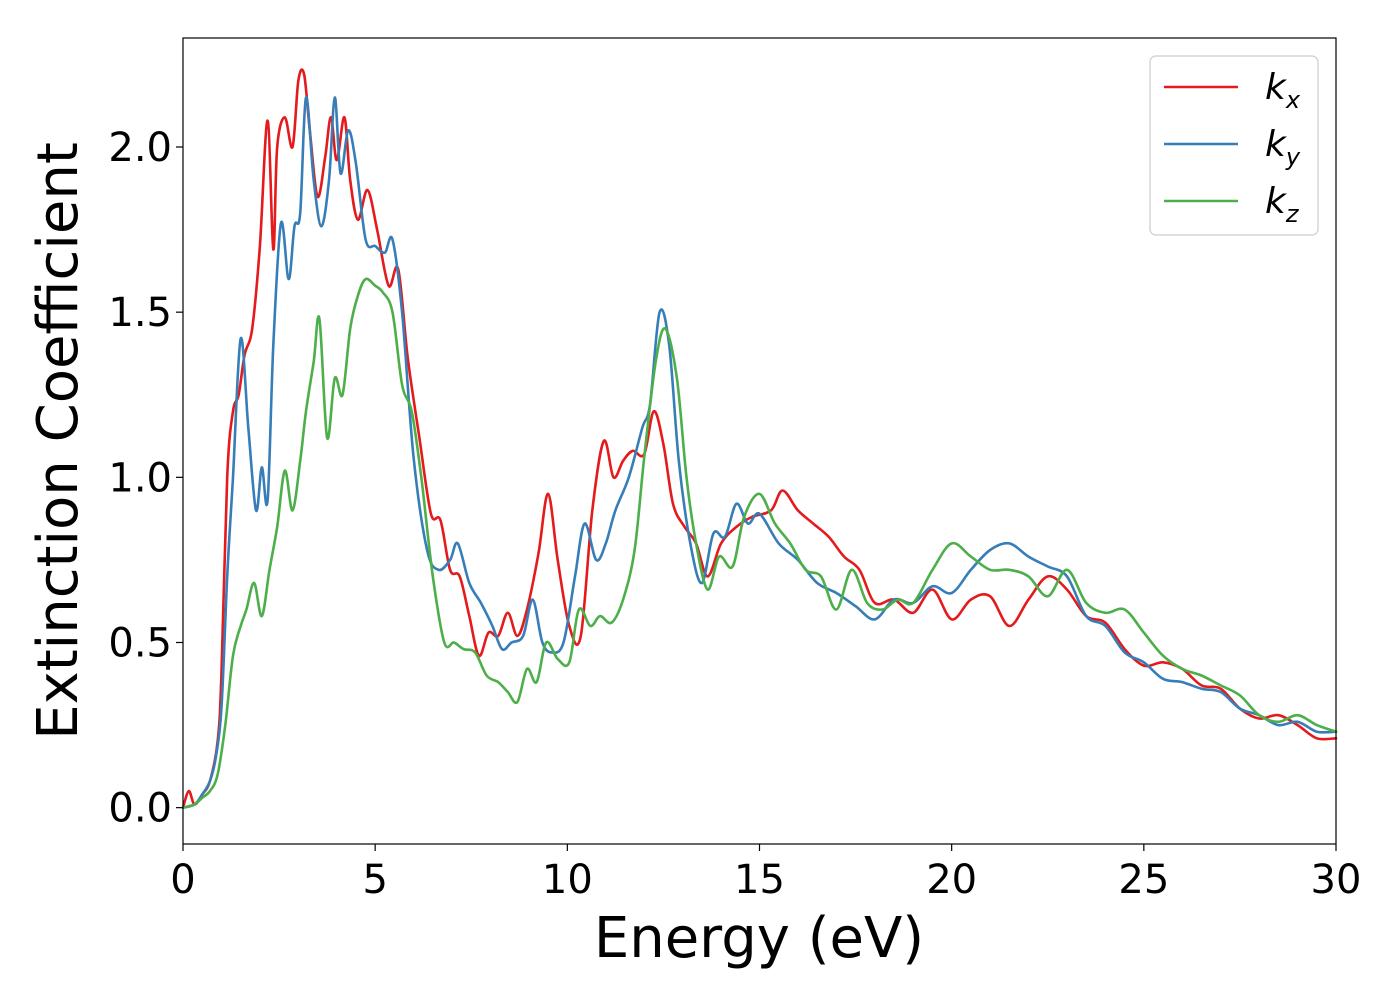  I want to click on x-tick-label: 0, so click(182, 880).